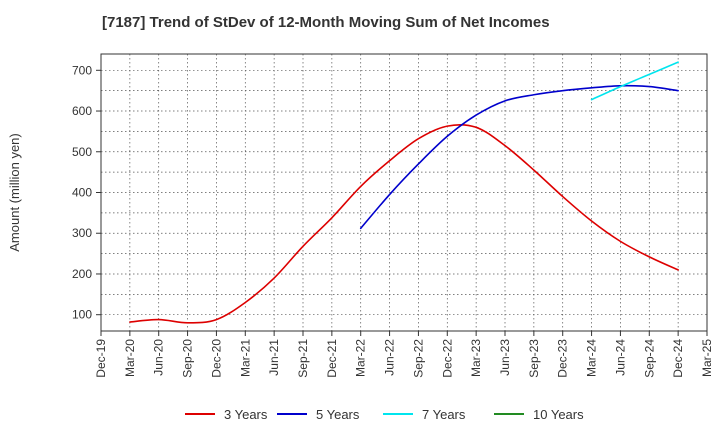  I want to click on x-tick-label: Sep-21, so click(303, 358).